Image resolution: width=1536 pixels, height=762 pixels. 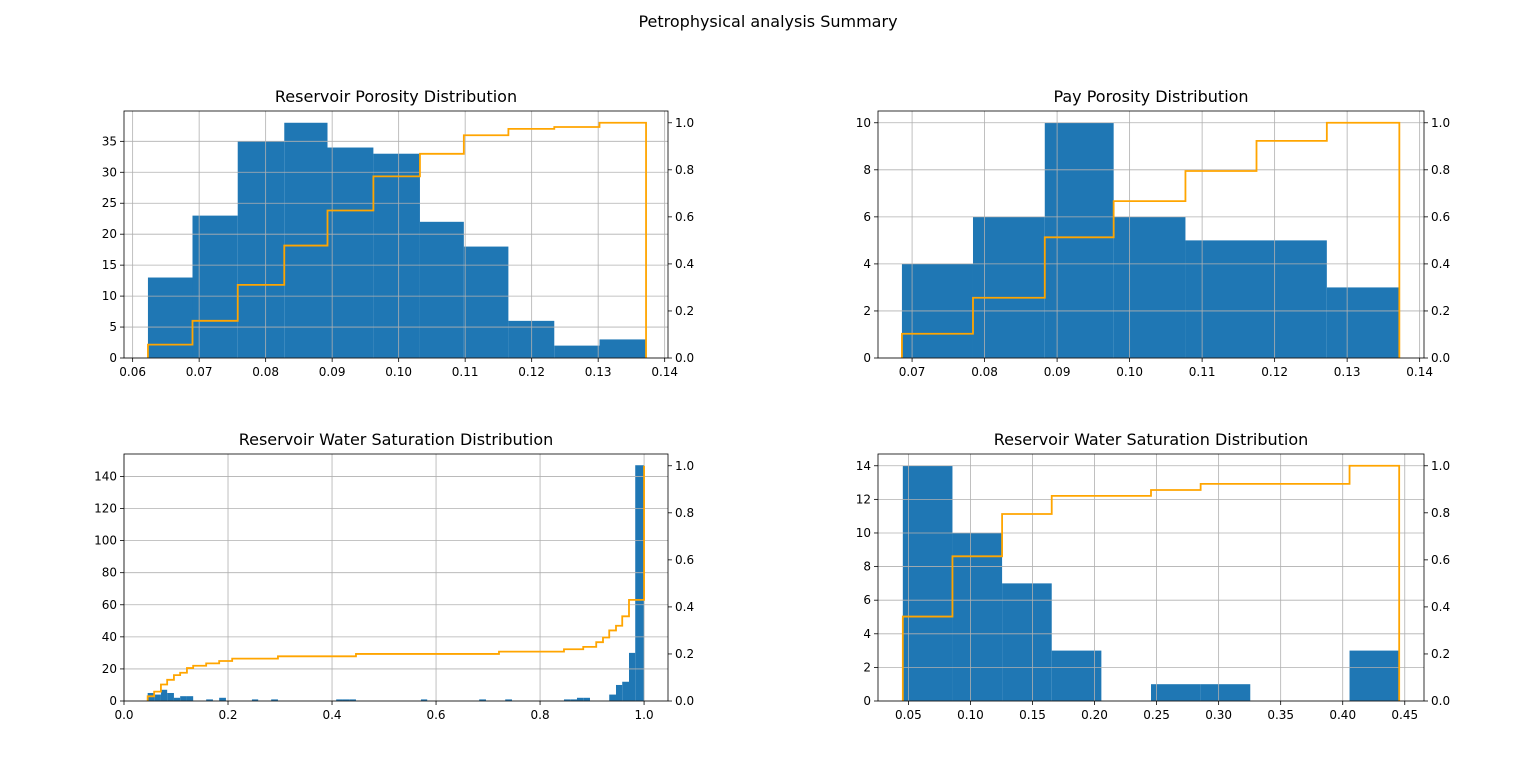 What do you see at coordinates (398, 368) in the screenshot?
I see `x-axis: 0.06 0.07 0.08 0.09 0.10 0.11 0.12 0.13 0.14` at bounding box center [398, 368].